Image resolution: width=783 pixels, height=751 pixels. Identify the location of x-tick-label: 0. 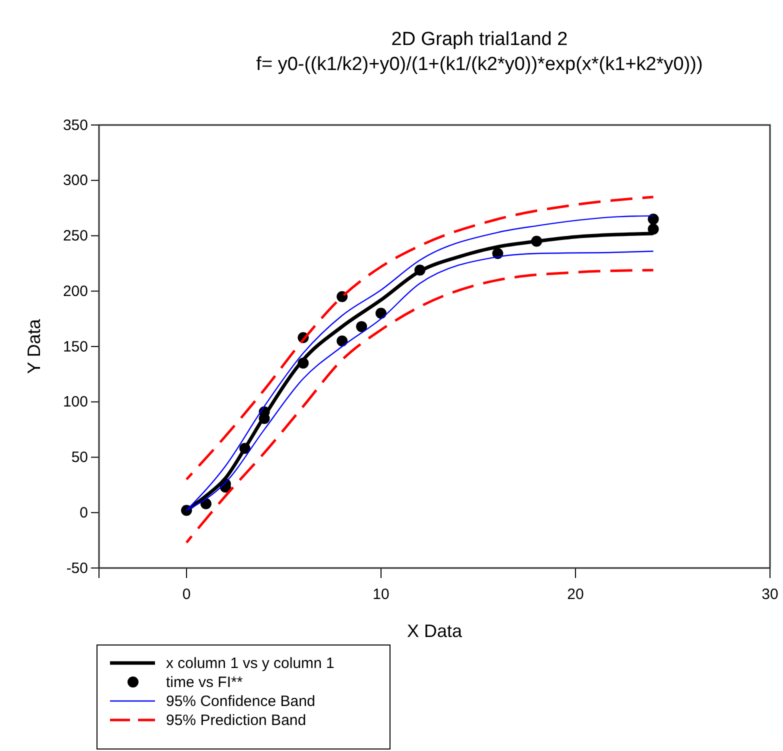
(186, 594).